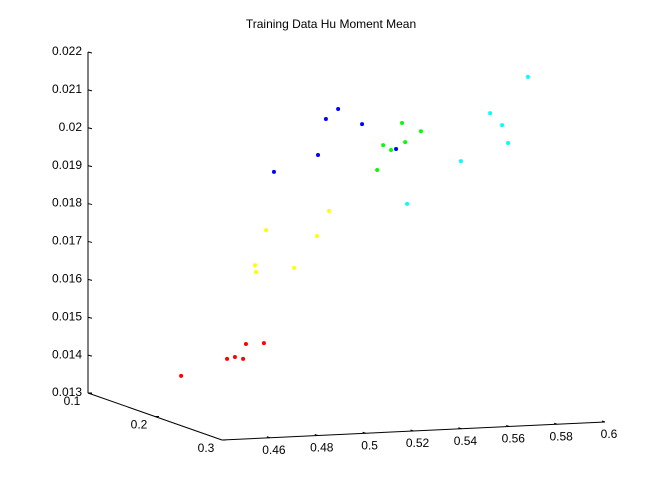 The height and width of the screenshot is (495, 661). Describe the element at coordinates (67, 51) in the screenshot. I see `z-tick-label: 0.022` at that location.